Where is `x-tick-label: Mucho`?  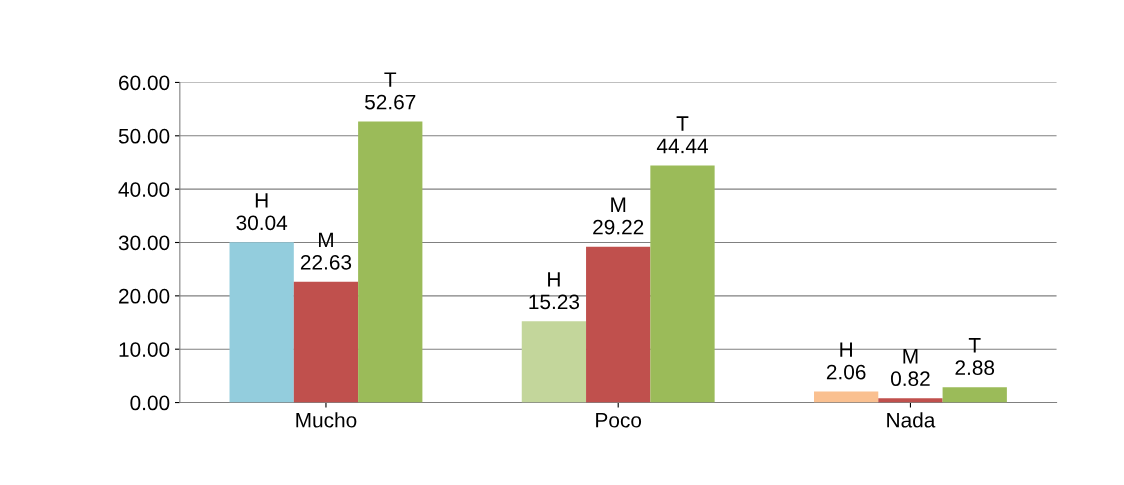 x-tick-label: Mucho is located at coordinates (326, 420).